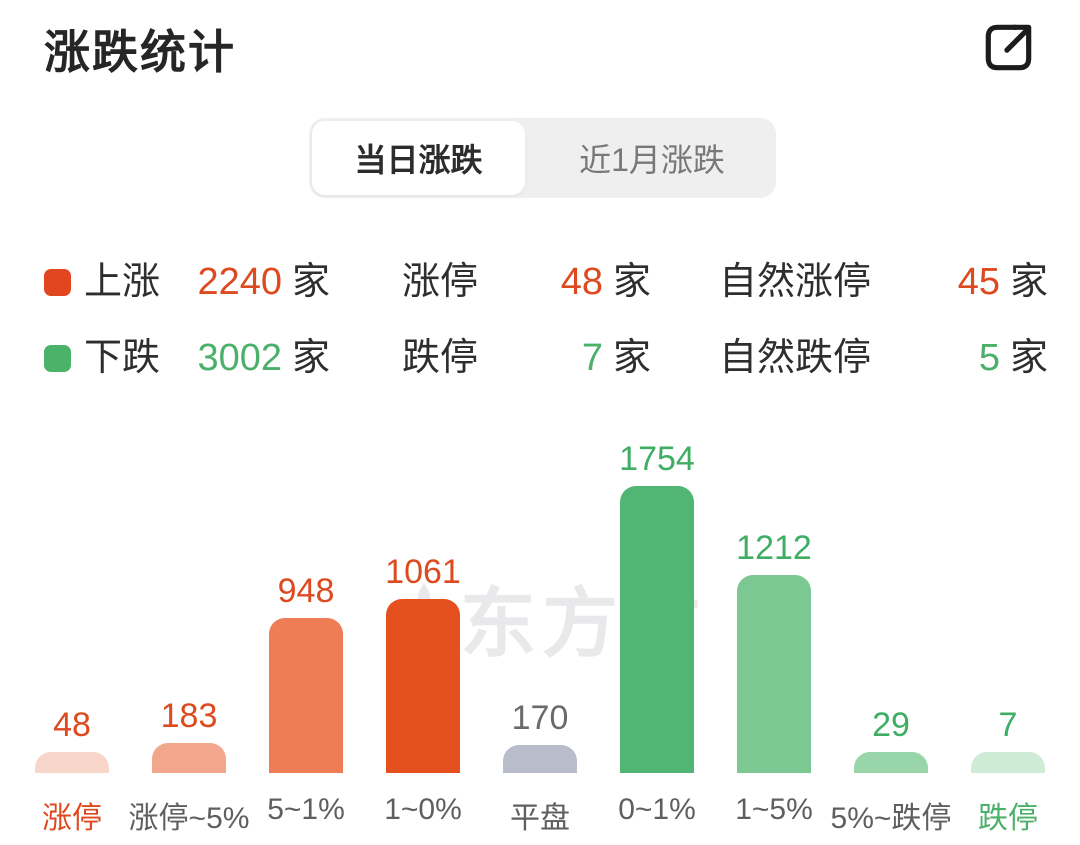 Image resolution: width=1080 pixels, height=845 pixels. What do you see at coordinates (311, 358) in the screenshot?
I see `down-unit: 家` at bounding box center [311, 358].